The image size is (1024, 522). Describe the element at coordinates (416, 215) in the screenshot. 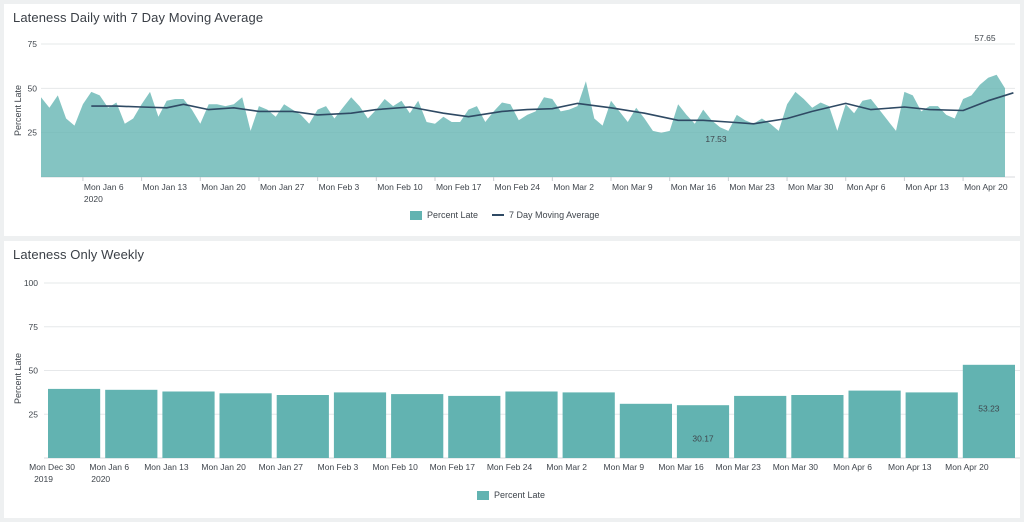

I see `legend-swatch-percent-late` at that location.